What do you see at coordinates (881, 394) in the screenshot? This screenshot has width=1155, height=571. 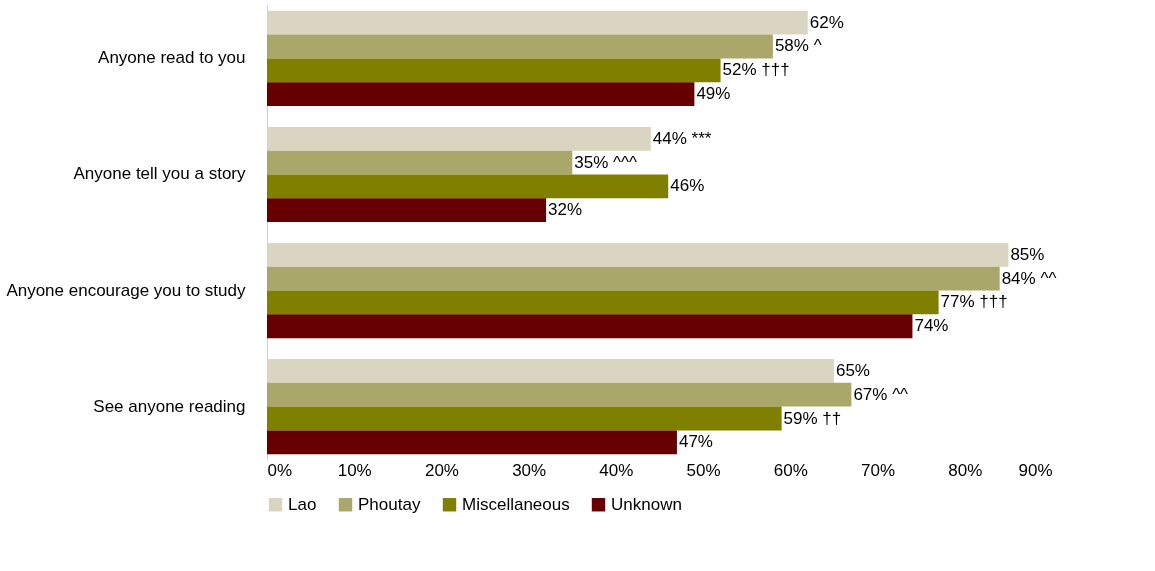 I see `data-label: 67% ^^` at bounding box center [881, 394].